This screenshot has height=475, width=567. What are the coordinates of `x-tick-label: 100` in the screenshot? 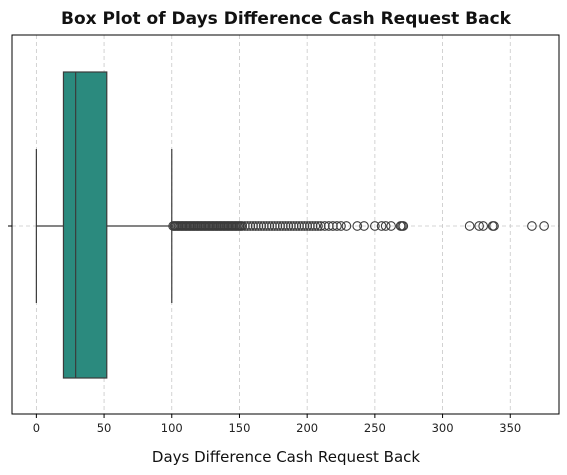 It's located at (172, 428).